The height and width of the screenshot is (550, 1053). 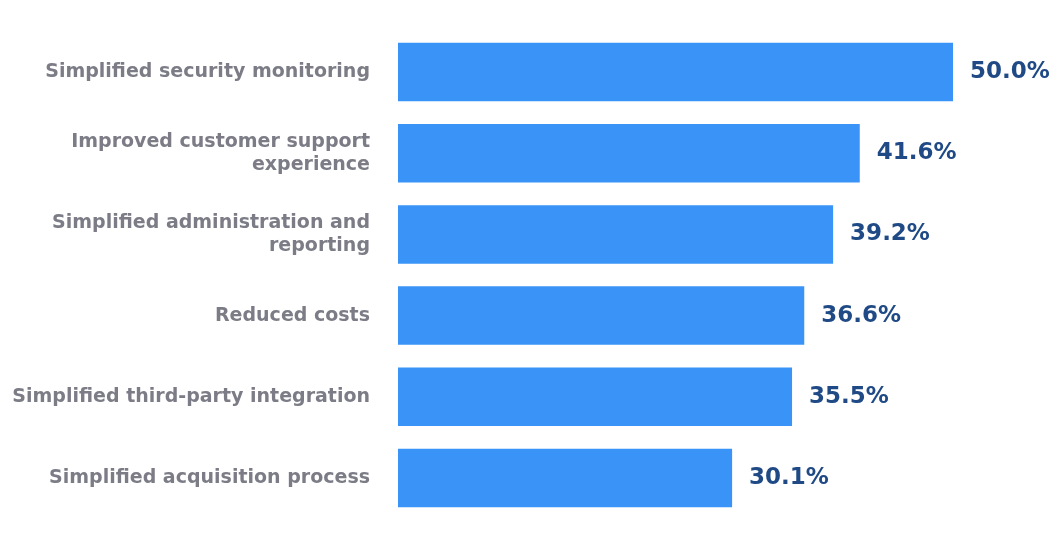 I want to click on data-label: 39.2%, so click(x=890, y=232).